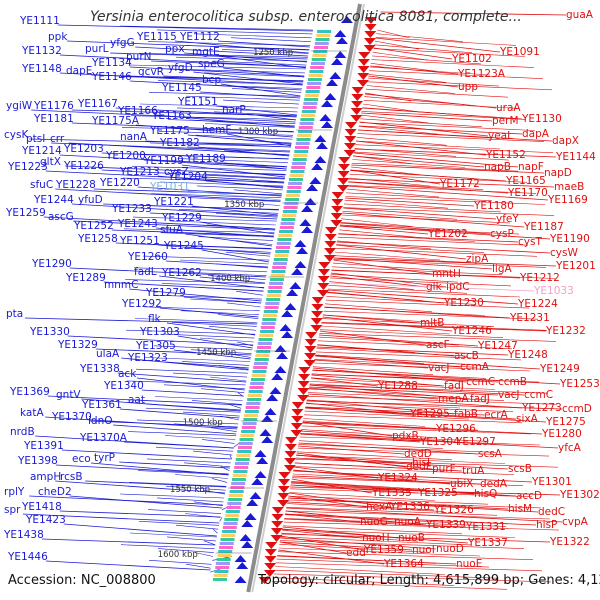  I want to click on right-gene-label: YE1170, so click(527, 193).